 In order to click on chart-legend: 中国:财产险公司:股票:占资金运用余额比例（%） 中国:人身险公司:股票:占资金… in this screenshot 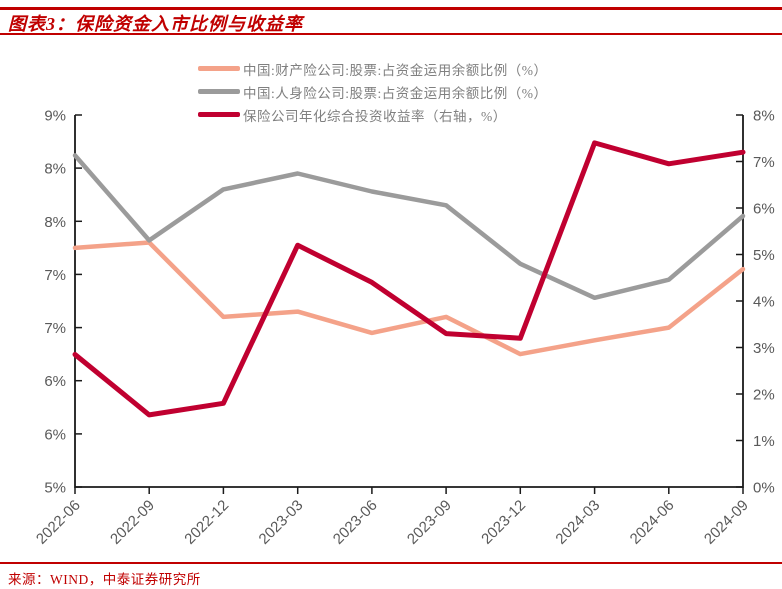, I will do `click(373, 91)`.